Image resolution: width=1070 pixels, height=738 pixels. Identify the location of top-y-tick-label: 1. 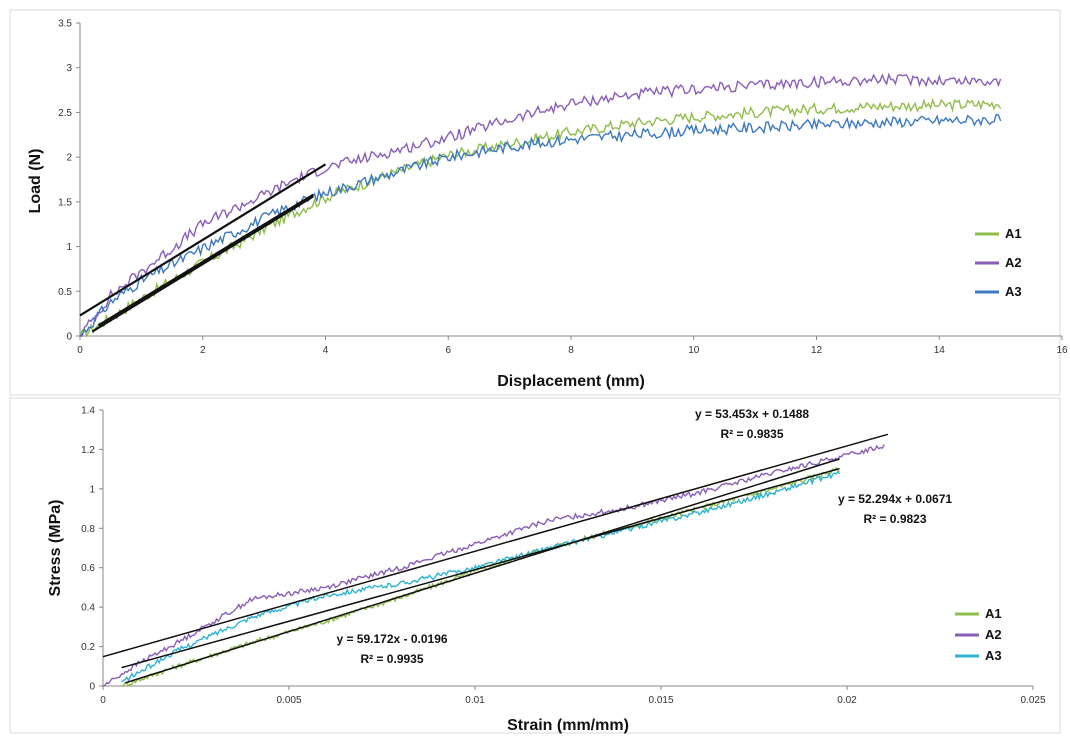
(69, 247).